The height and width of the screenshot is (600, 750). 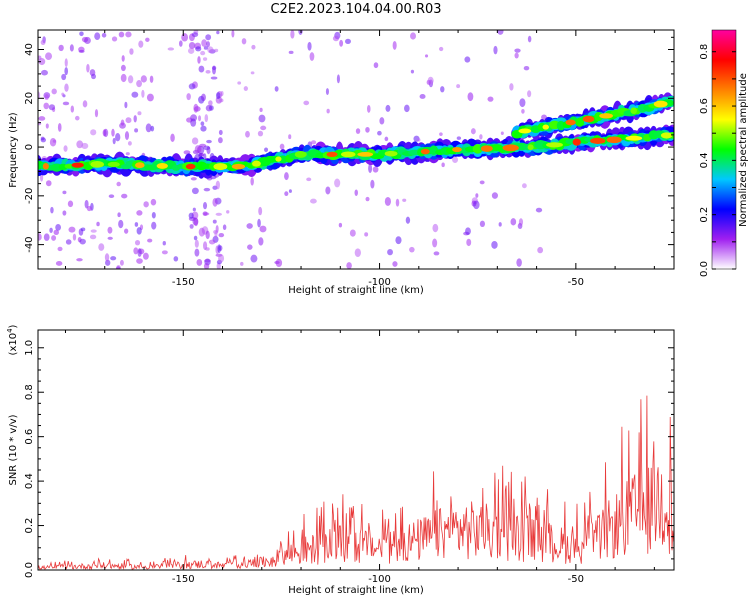 What do you see at coordinates (183, 579) in the screenshot?
I see `x-tick-label: -150` at bounding box center [183, 579].